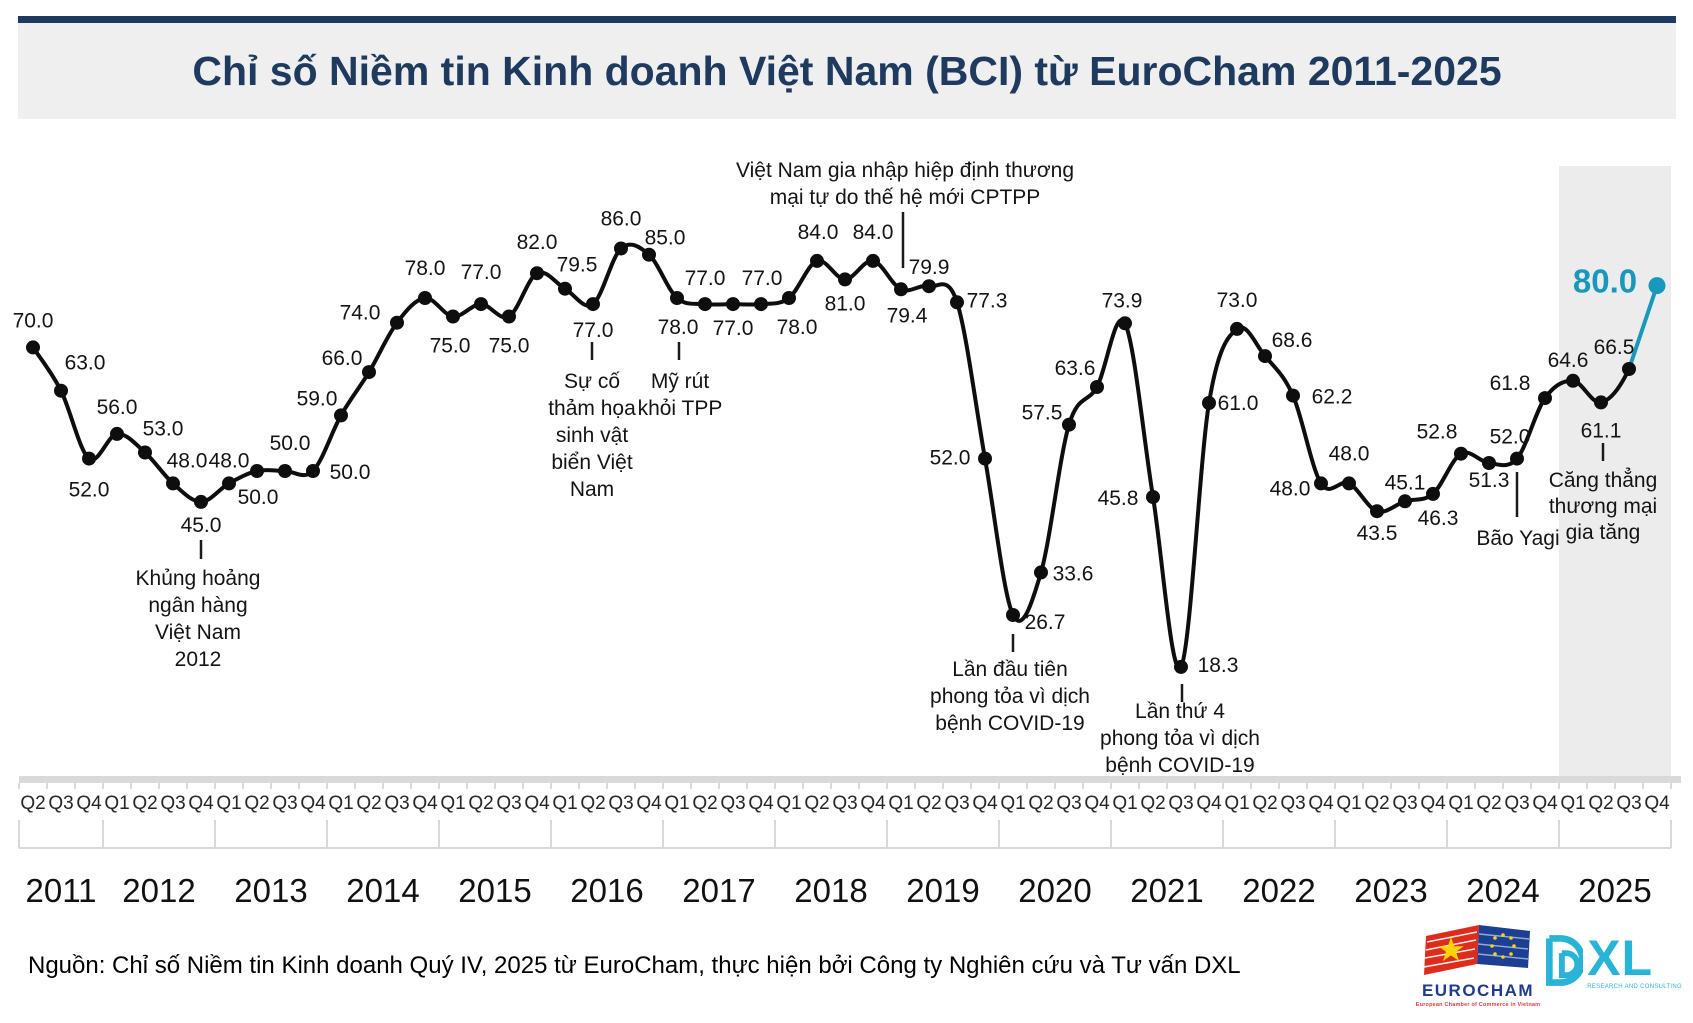 The height and width of the screenshot is (1023, 1693). I want to click on data-label-accent: 80.0, so click(1605, 281).